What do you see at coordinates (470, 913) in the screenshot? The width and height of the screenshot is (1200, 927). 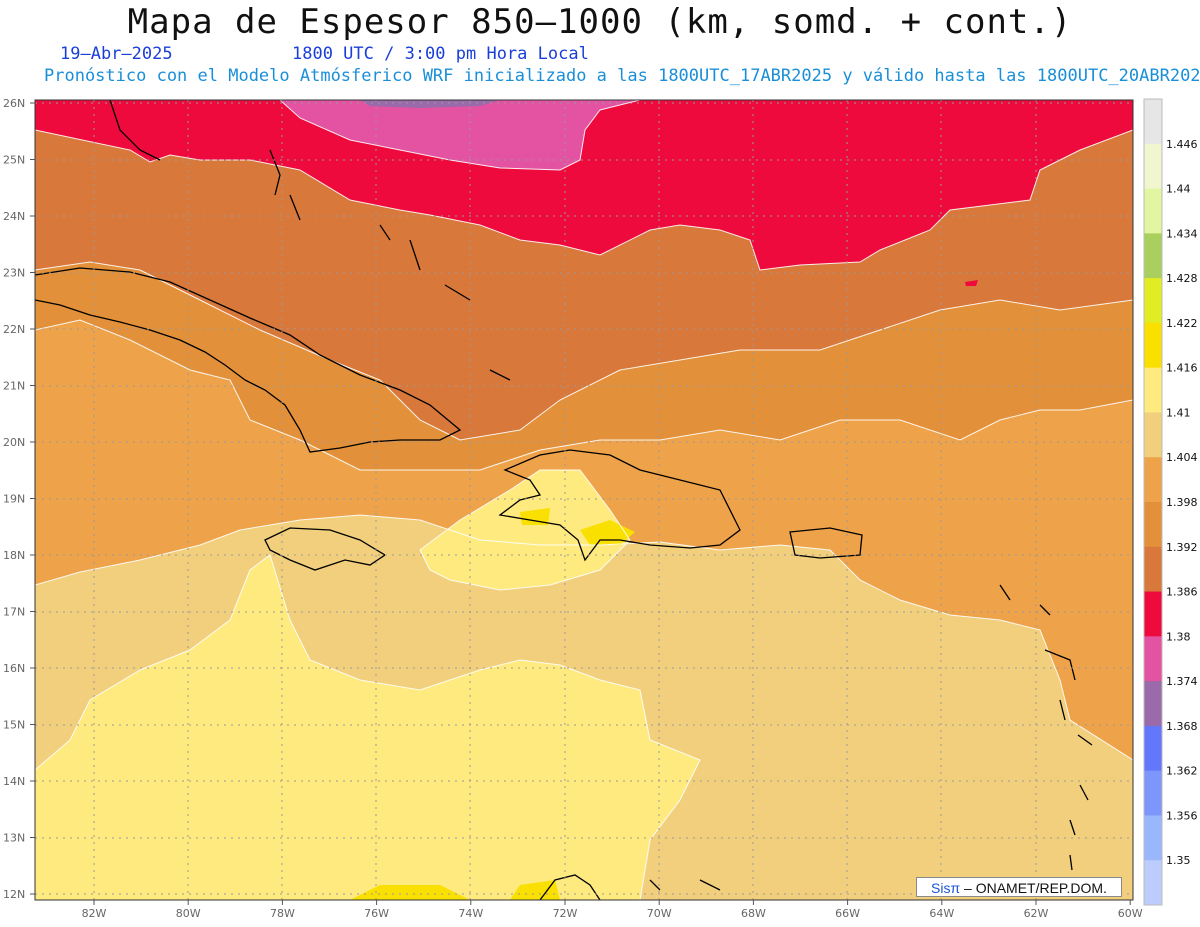 I see `lon-label: 74W` at bounding box center [470, 913].